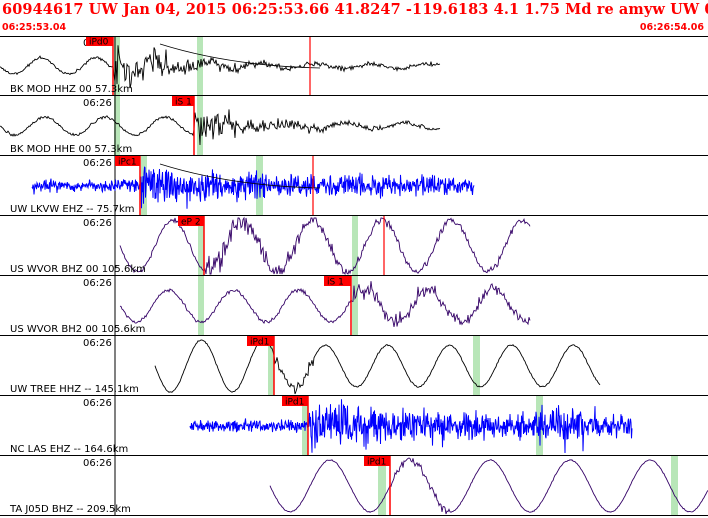  Describe the element at coordinates (671, 27) in the screenshot. I see `end-time: 06:26:54.06` at that location.